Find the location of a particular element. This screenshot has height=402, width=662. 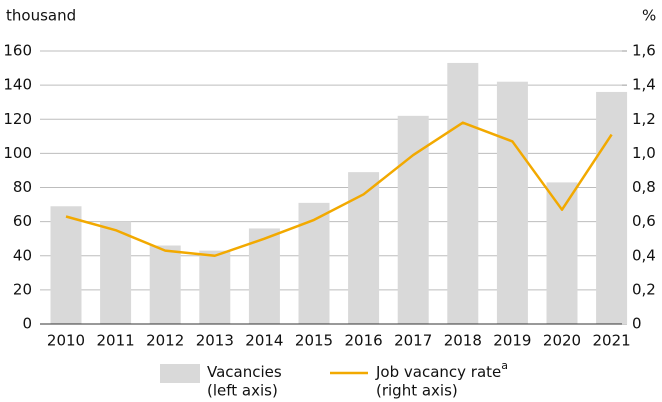

x-tick-label: 2019 is located at coordinates (512, 341).